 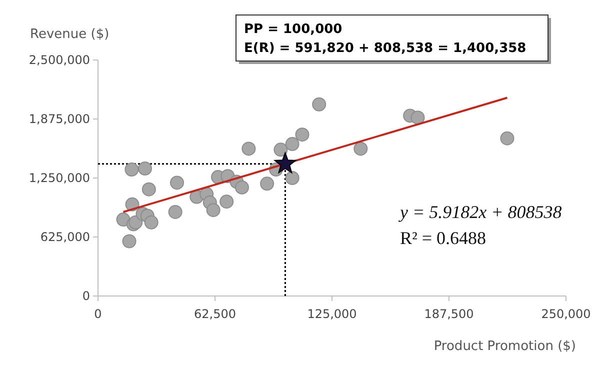 I want to click on text: E(R) = 591,820 + 808,538 = 1,400,358, so click(x=385, y=48).